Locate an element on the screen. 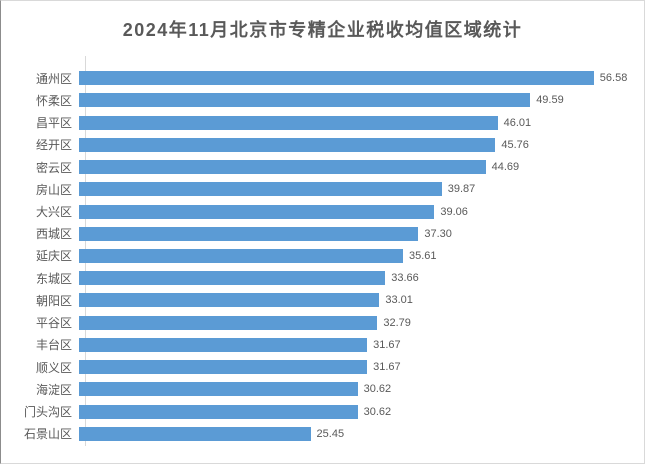  category-label: 平谷区 is located at coordinates (53, 323).